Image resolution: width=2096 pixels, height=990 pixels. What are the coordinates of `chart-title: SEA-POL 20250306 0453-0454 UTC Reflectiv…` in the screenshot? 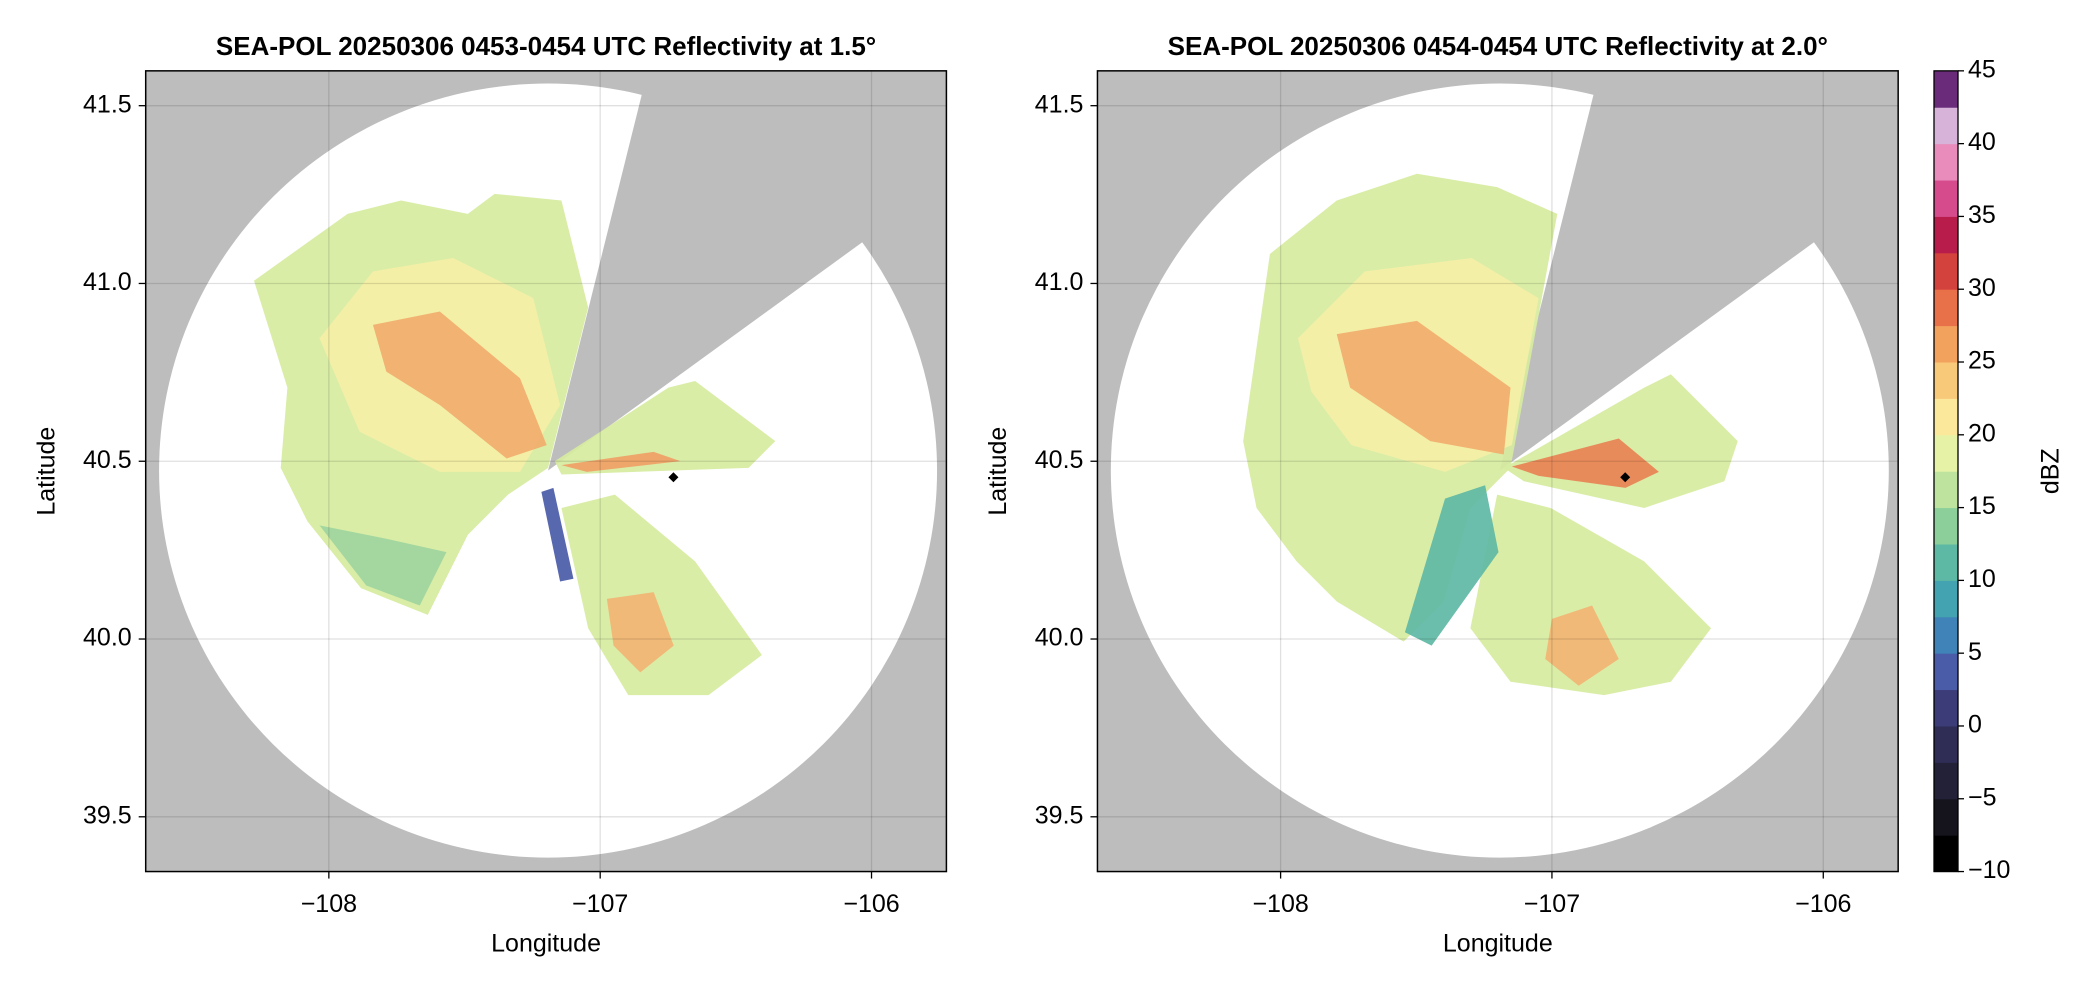 It's located at (546, 46).